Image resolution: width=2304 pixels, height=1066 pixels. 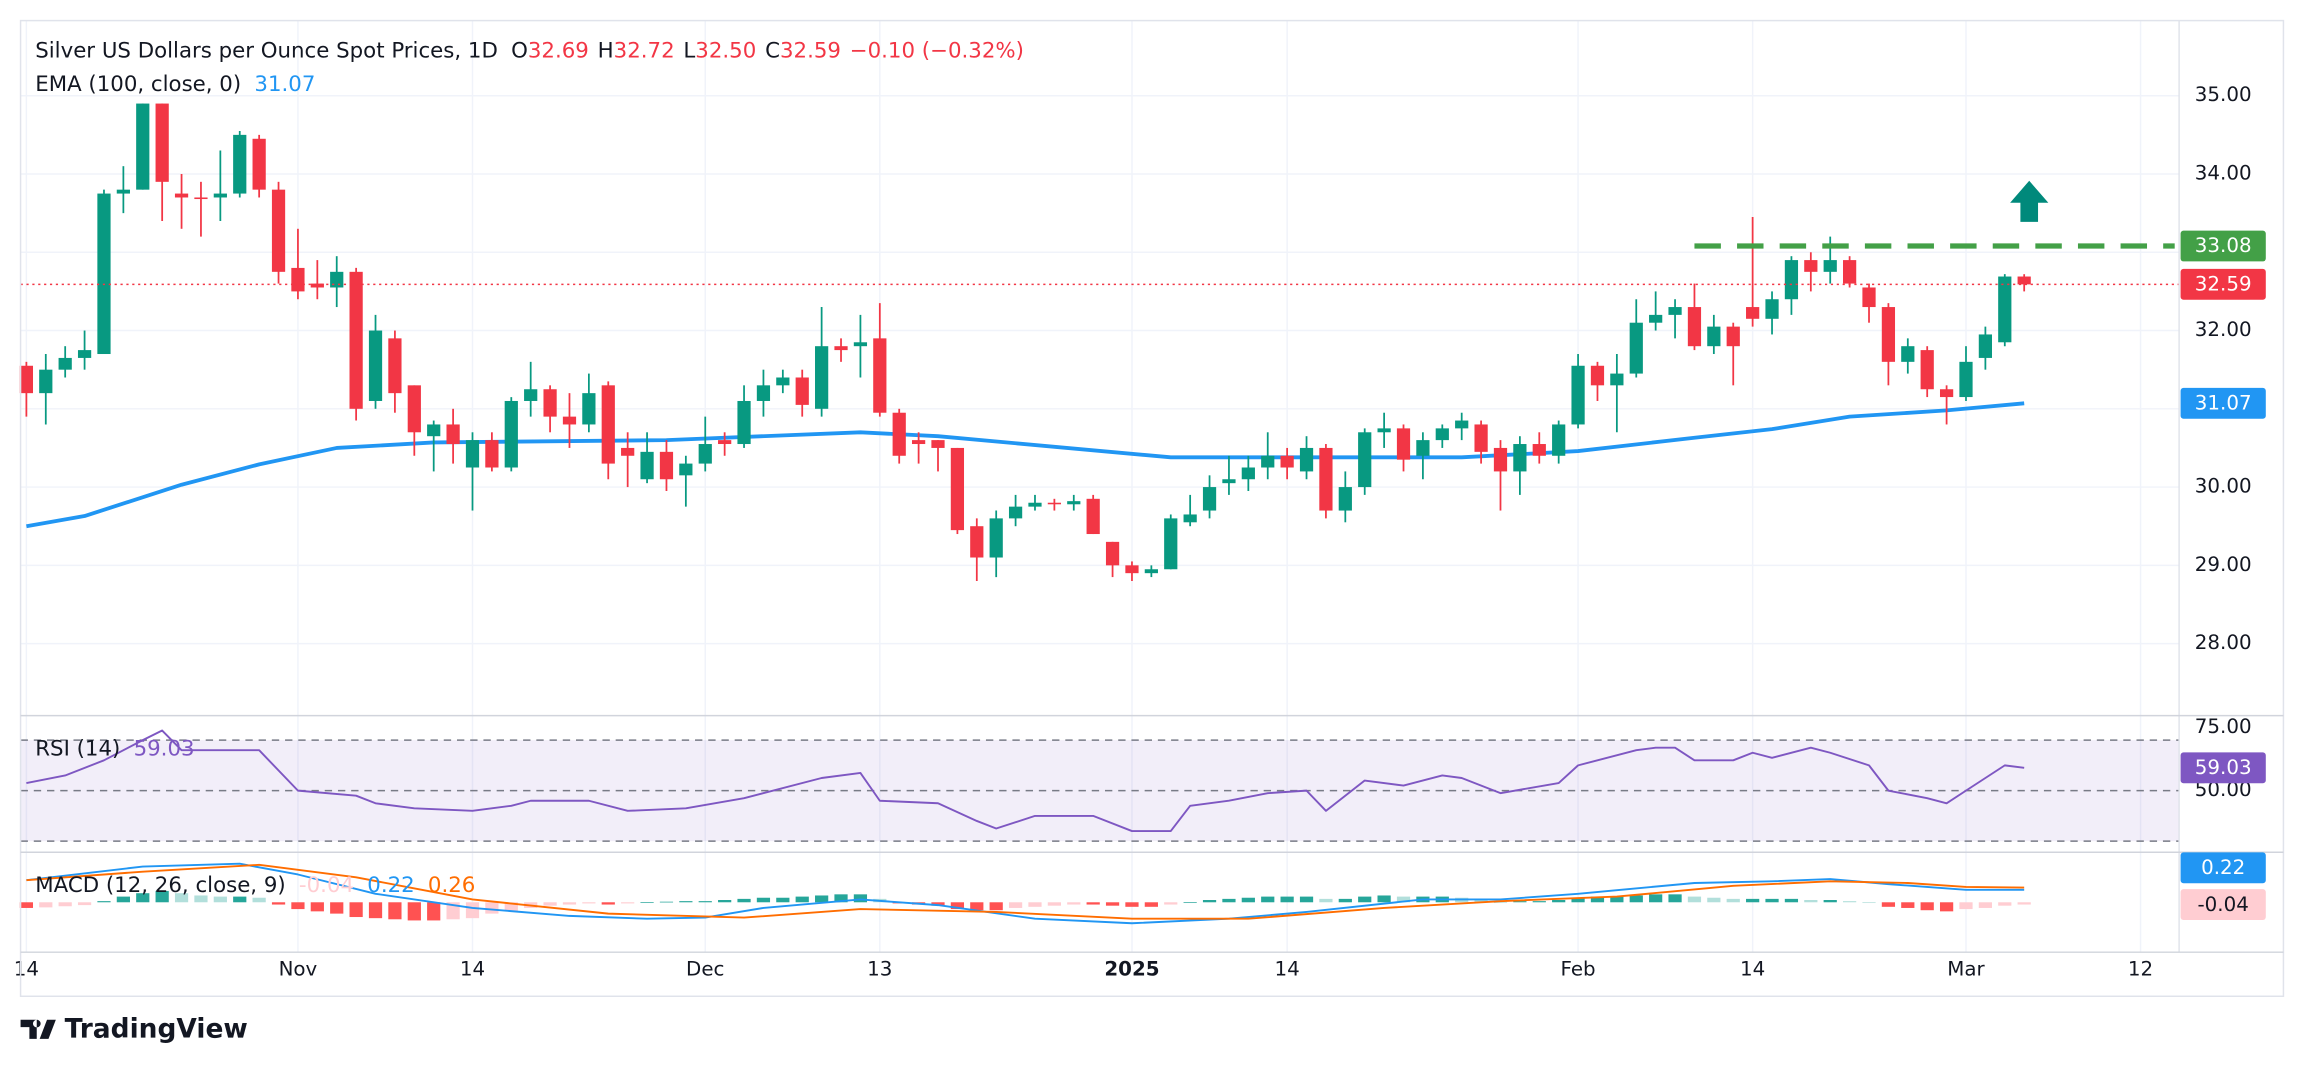 What do you see at coordinates (725, 50) in the screenshot?
I see `low-value: 32.50` at bounding box center [725, 50].